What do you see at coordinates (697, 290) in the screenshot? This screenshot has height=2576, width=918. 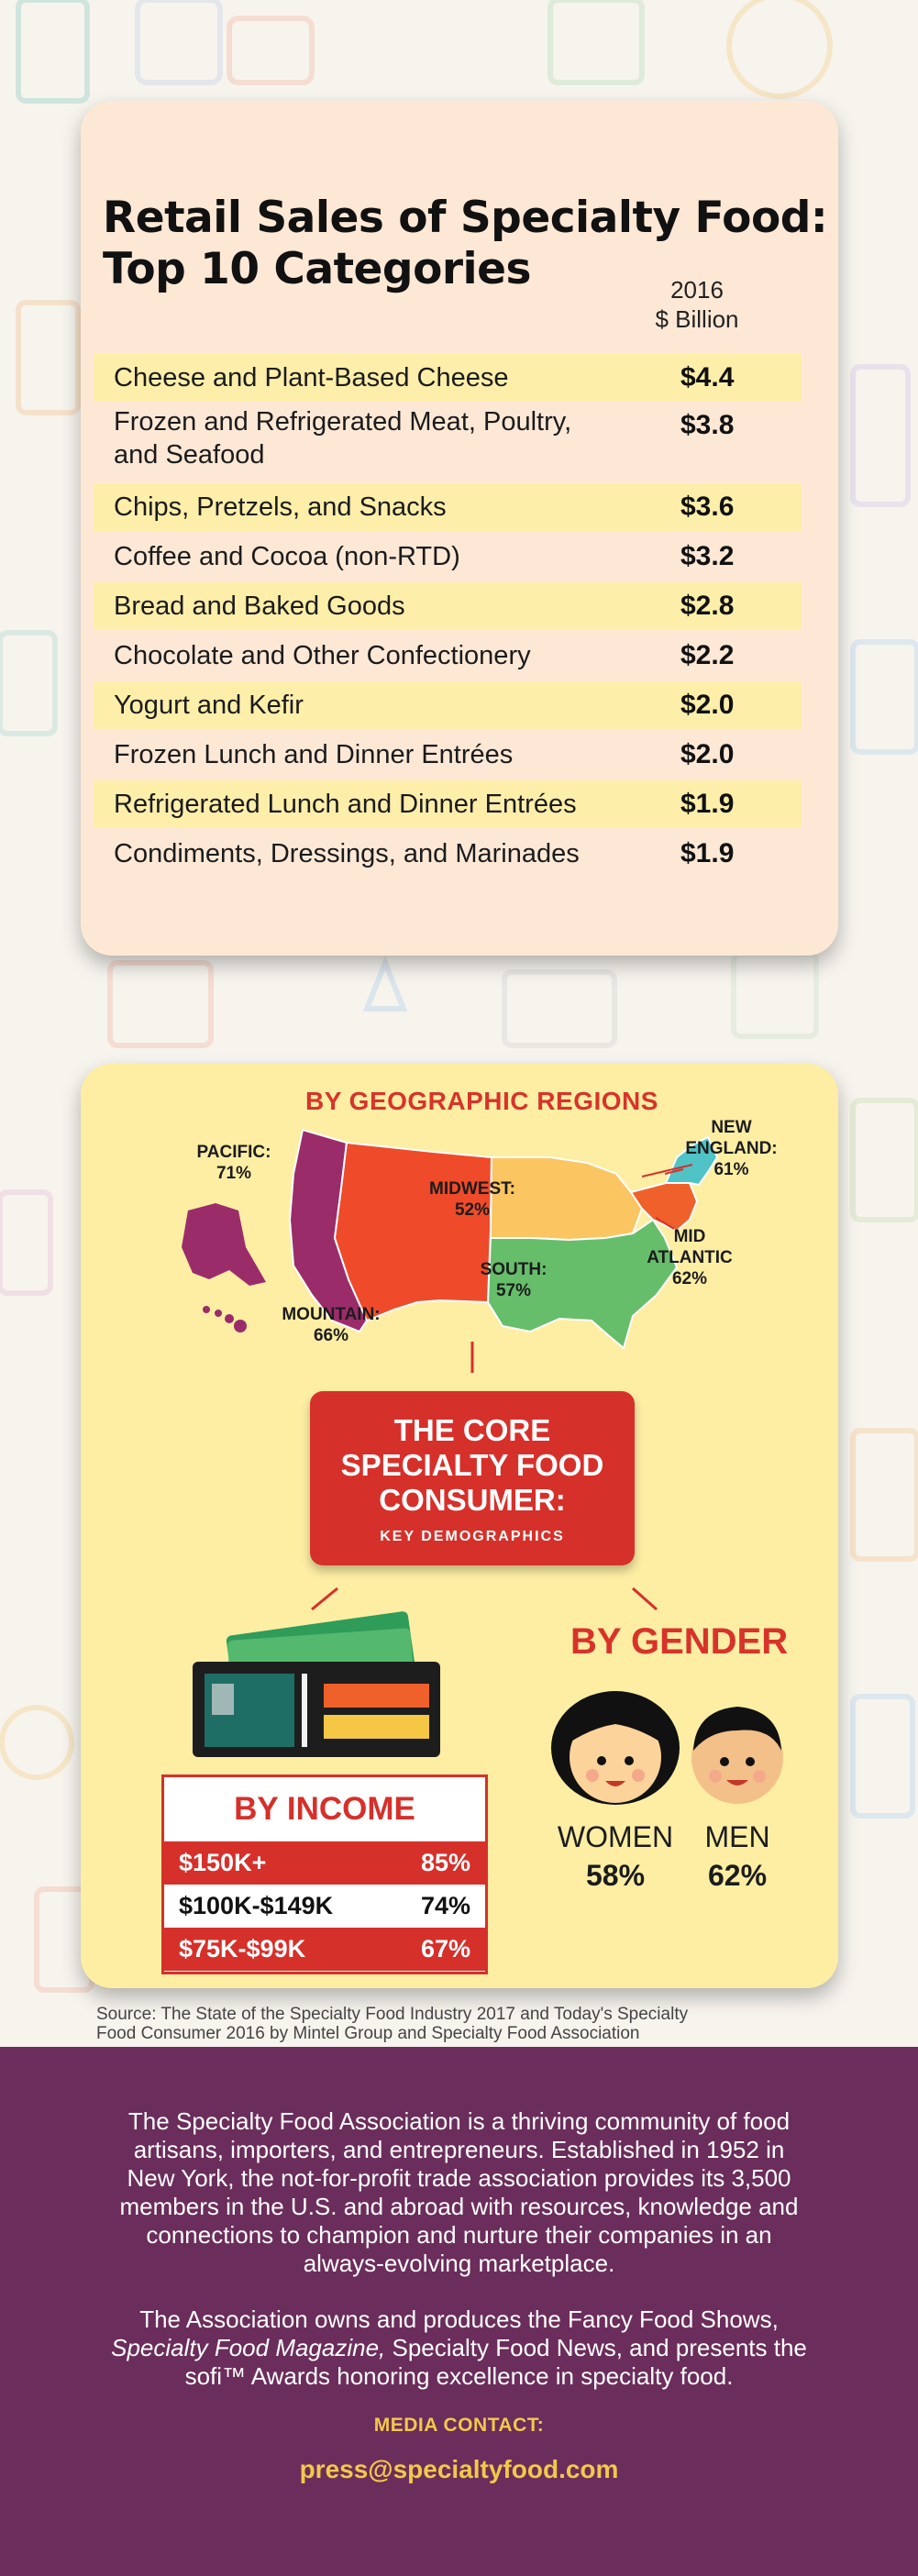 I see `column-year: 2016` at bounding box center [697, 290].